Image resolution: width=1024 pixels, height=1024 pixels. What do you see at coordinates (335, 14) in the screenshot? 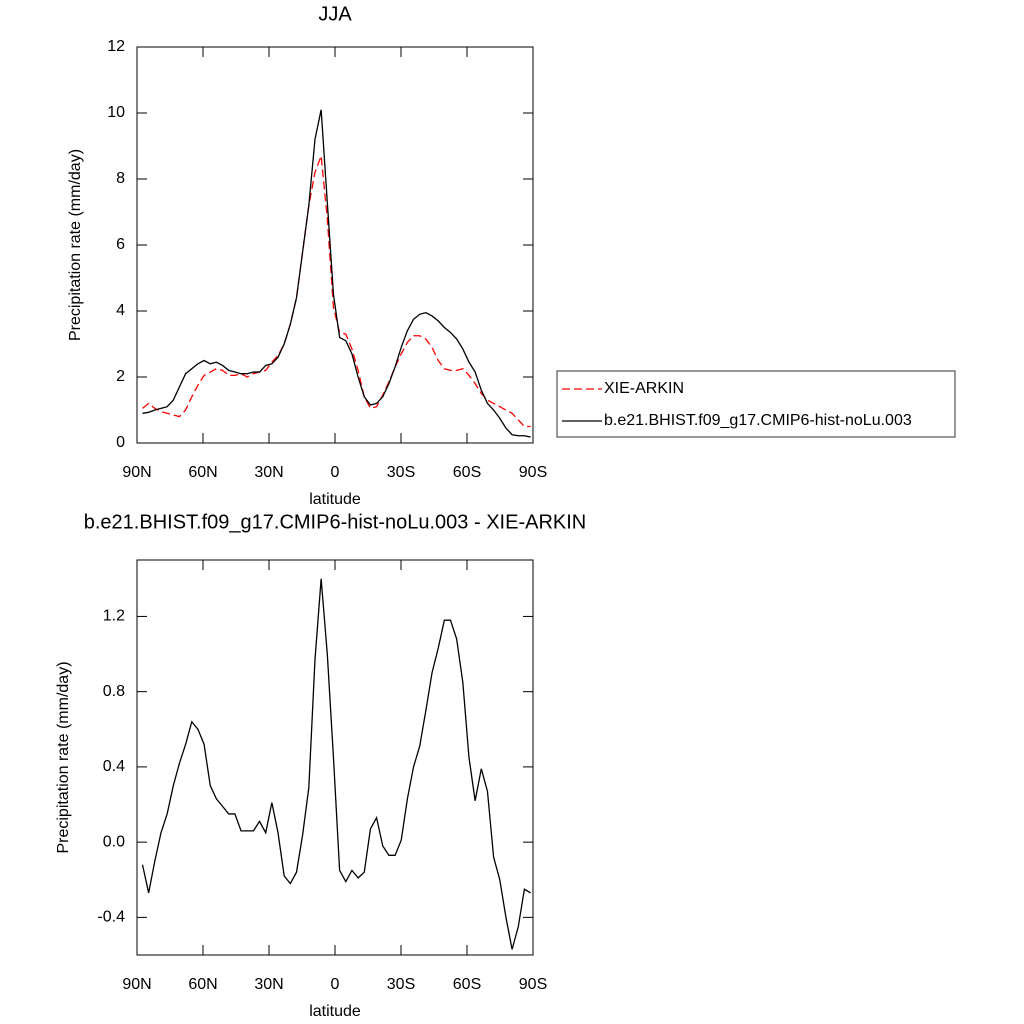
I see `chart-title: JJA` at bounding box center [335, 14].